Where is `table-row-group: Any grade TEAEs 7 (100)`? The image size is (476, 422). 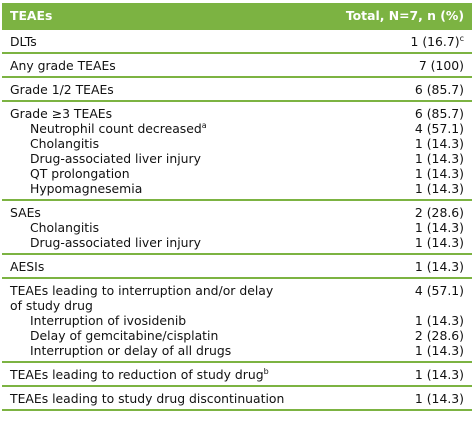 table-row-group: Any grade TEAEs 7 (100) is located at coordinates (237, 64).